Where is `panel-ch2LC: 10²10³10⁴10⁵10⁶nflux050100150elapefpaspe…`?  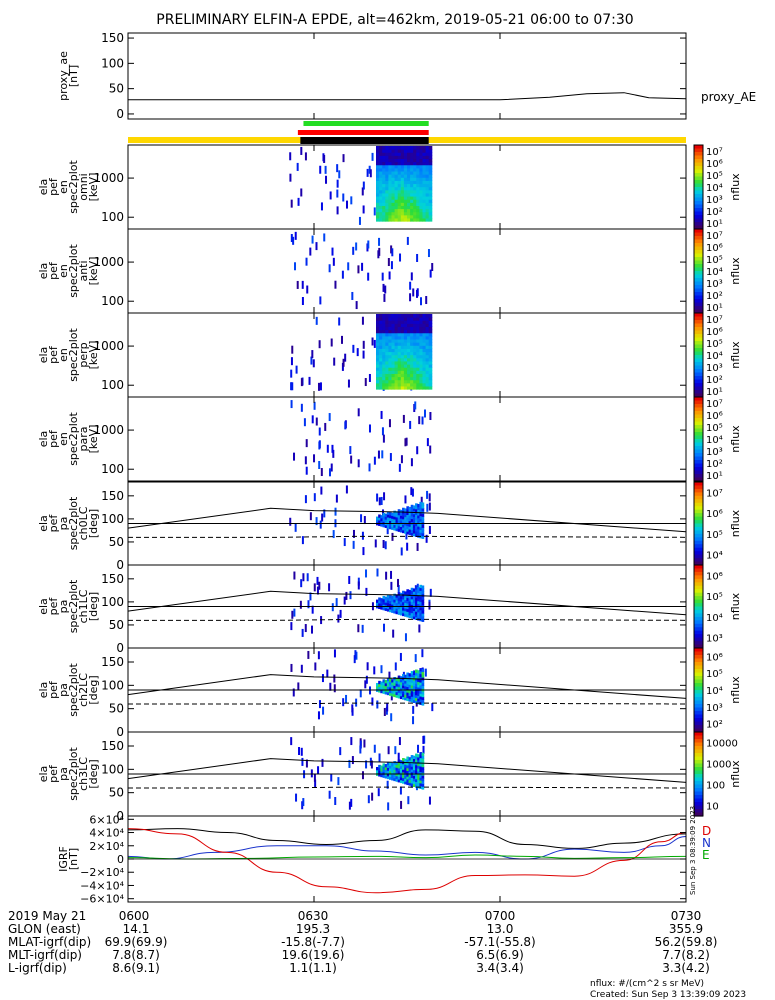
panel-ch2LC: 10²10³10⁴10⁵10⁶nflux050100150elapefpaspe… is located at coordinates (389, 693).